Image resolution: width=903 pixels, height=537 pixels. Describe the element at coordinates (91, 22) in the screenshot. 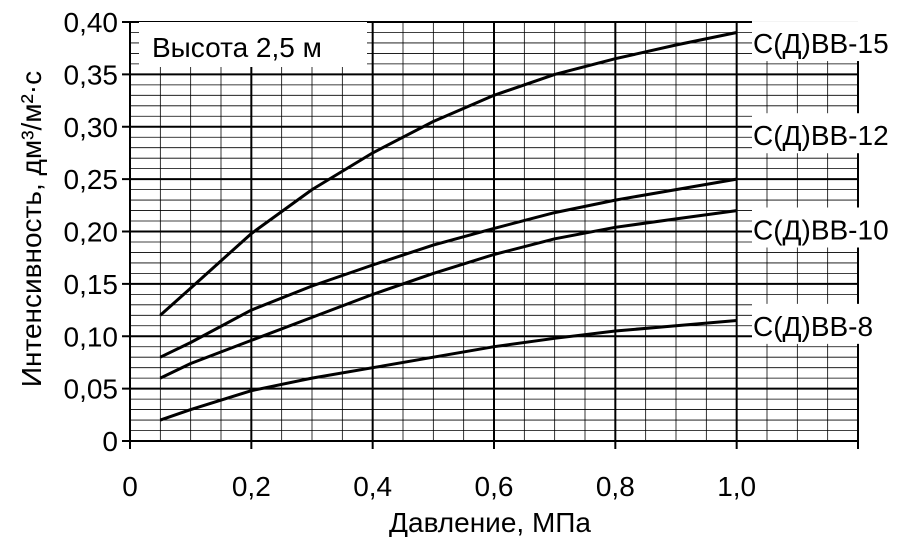

I see `y-tick-label: 0,40` at that location.